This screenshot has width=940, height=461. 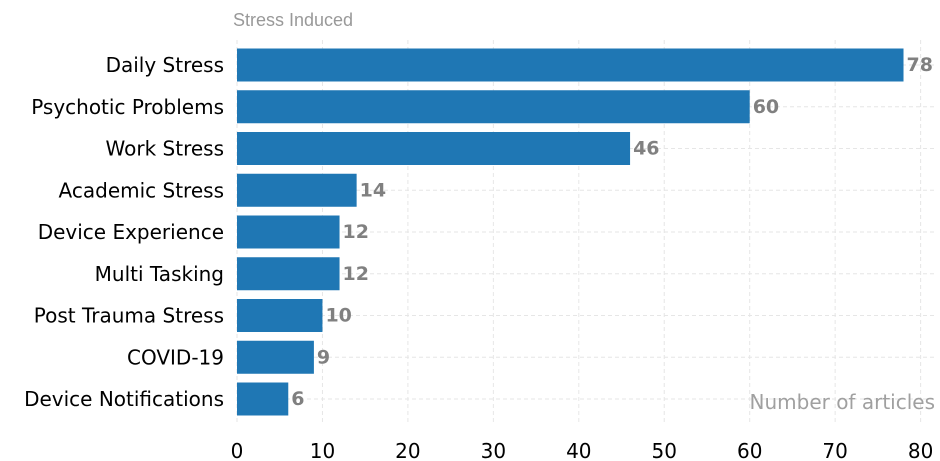 I want to click on category-label-1: Psychotic Problems, so click(x=127, y=107).